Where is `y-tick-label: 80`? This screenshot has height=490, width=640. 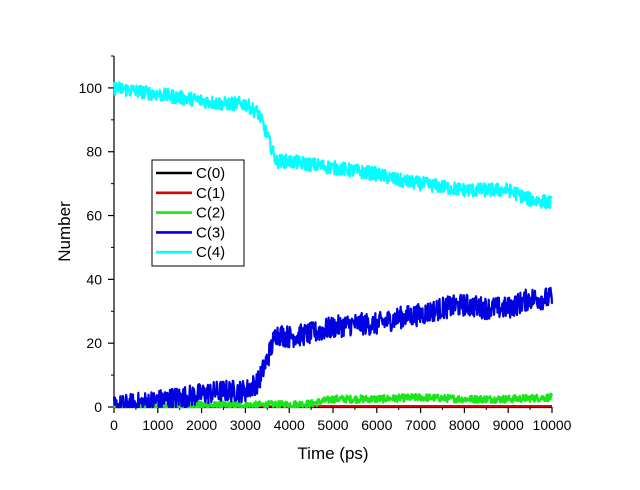 y-tick-label: 80 is located at coordinates (94, 152).